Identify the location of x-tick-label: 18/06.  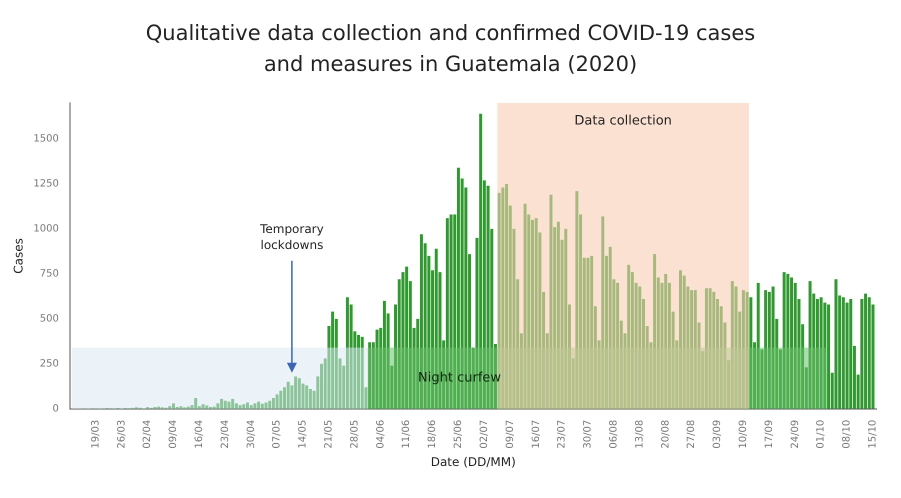
(432, 434).